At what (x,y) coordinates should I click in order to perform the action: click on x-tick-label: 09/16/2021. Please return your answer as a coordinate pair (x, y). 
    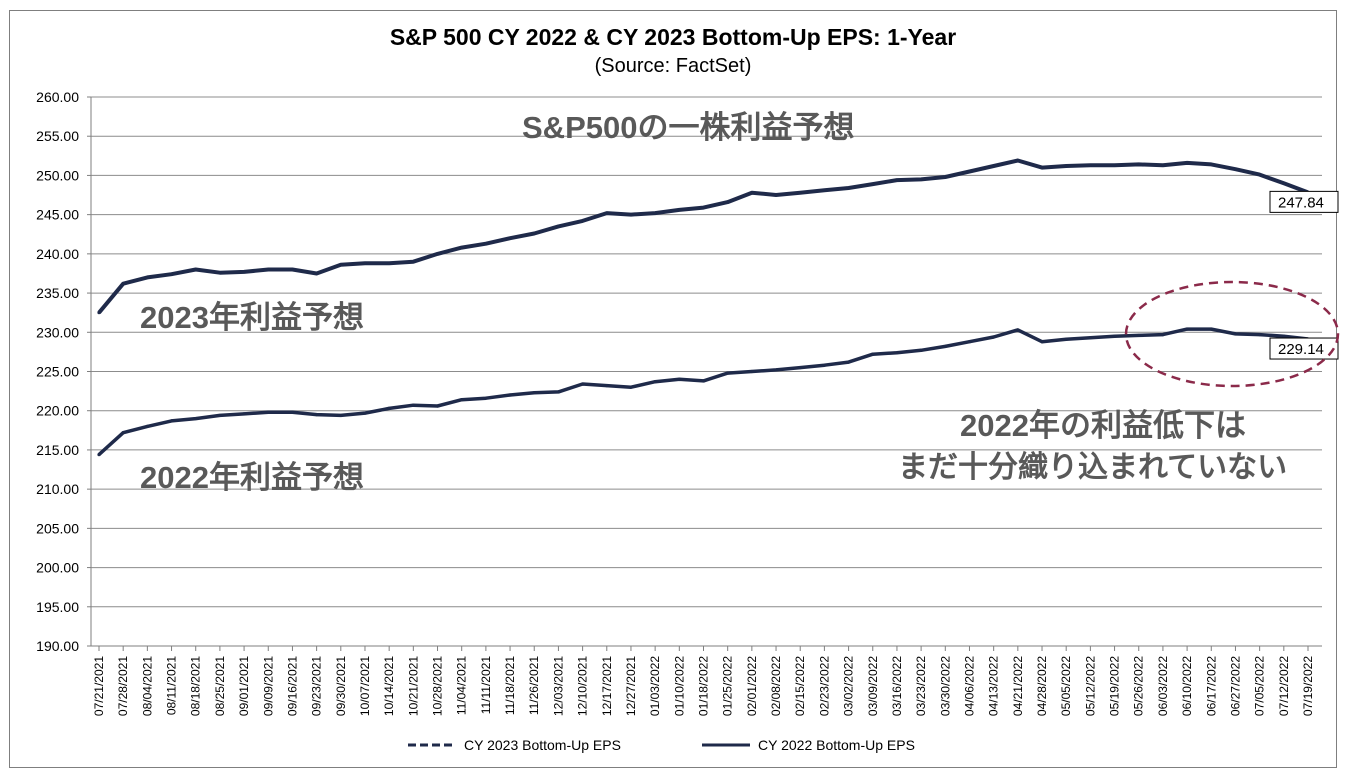
    Looking at the image, I should click on (292, 686).